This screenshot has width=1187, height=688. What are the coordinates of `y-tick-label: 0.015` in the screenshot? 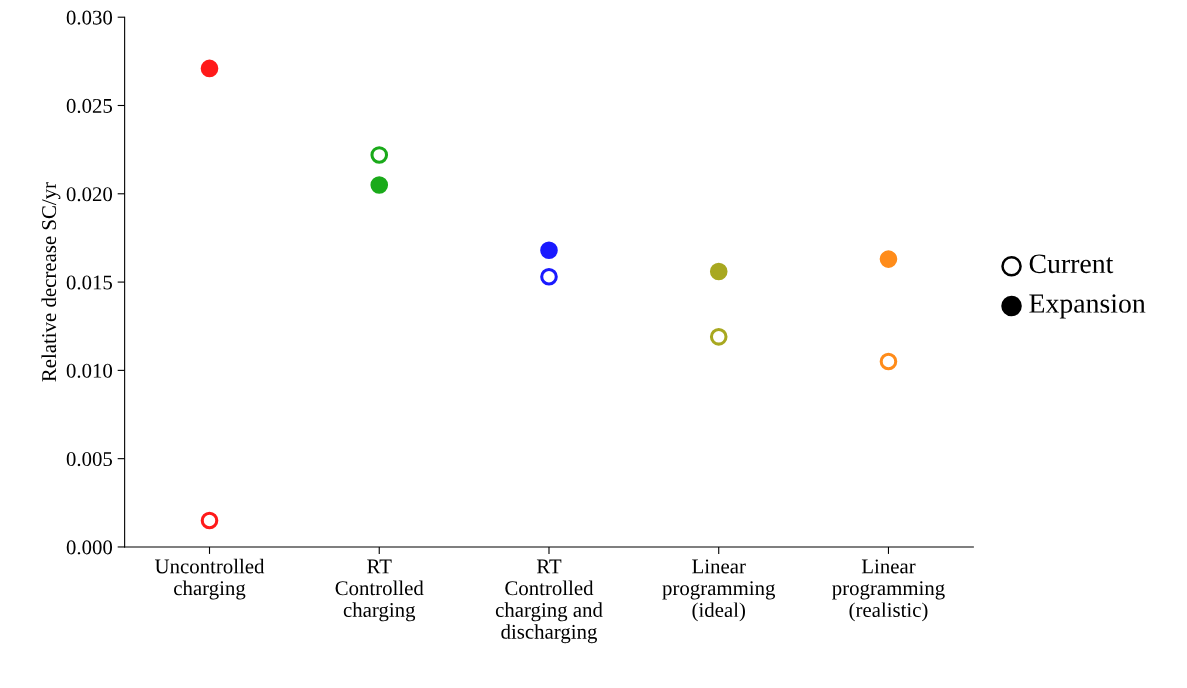 It's located at (89, 282).